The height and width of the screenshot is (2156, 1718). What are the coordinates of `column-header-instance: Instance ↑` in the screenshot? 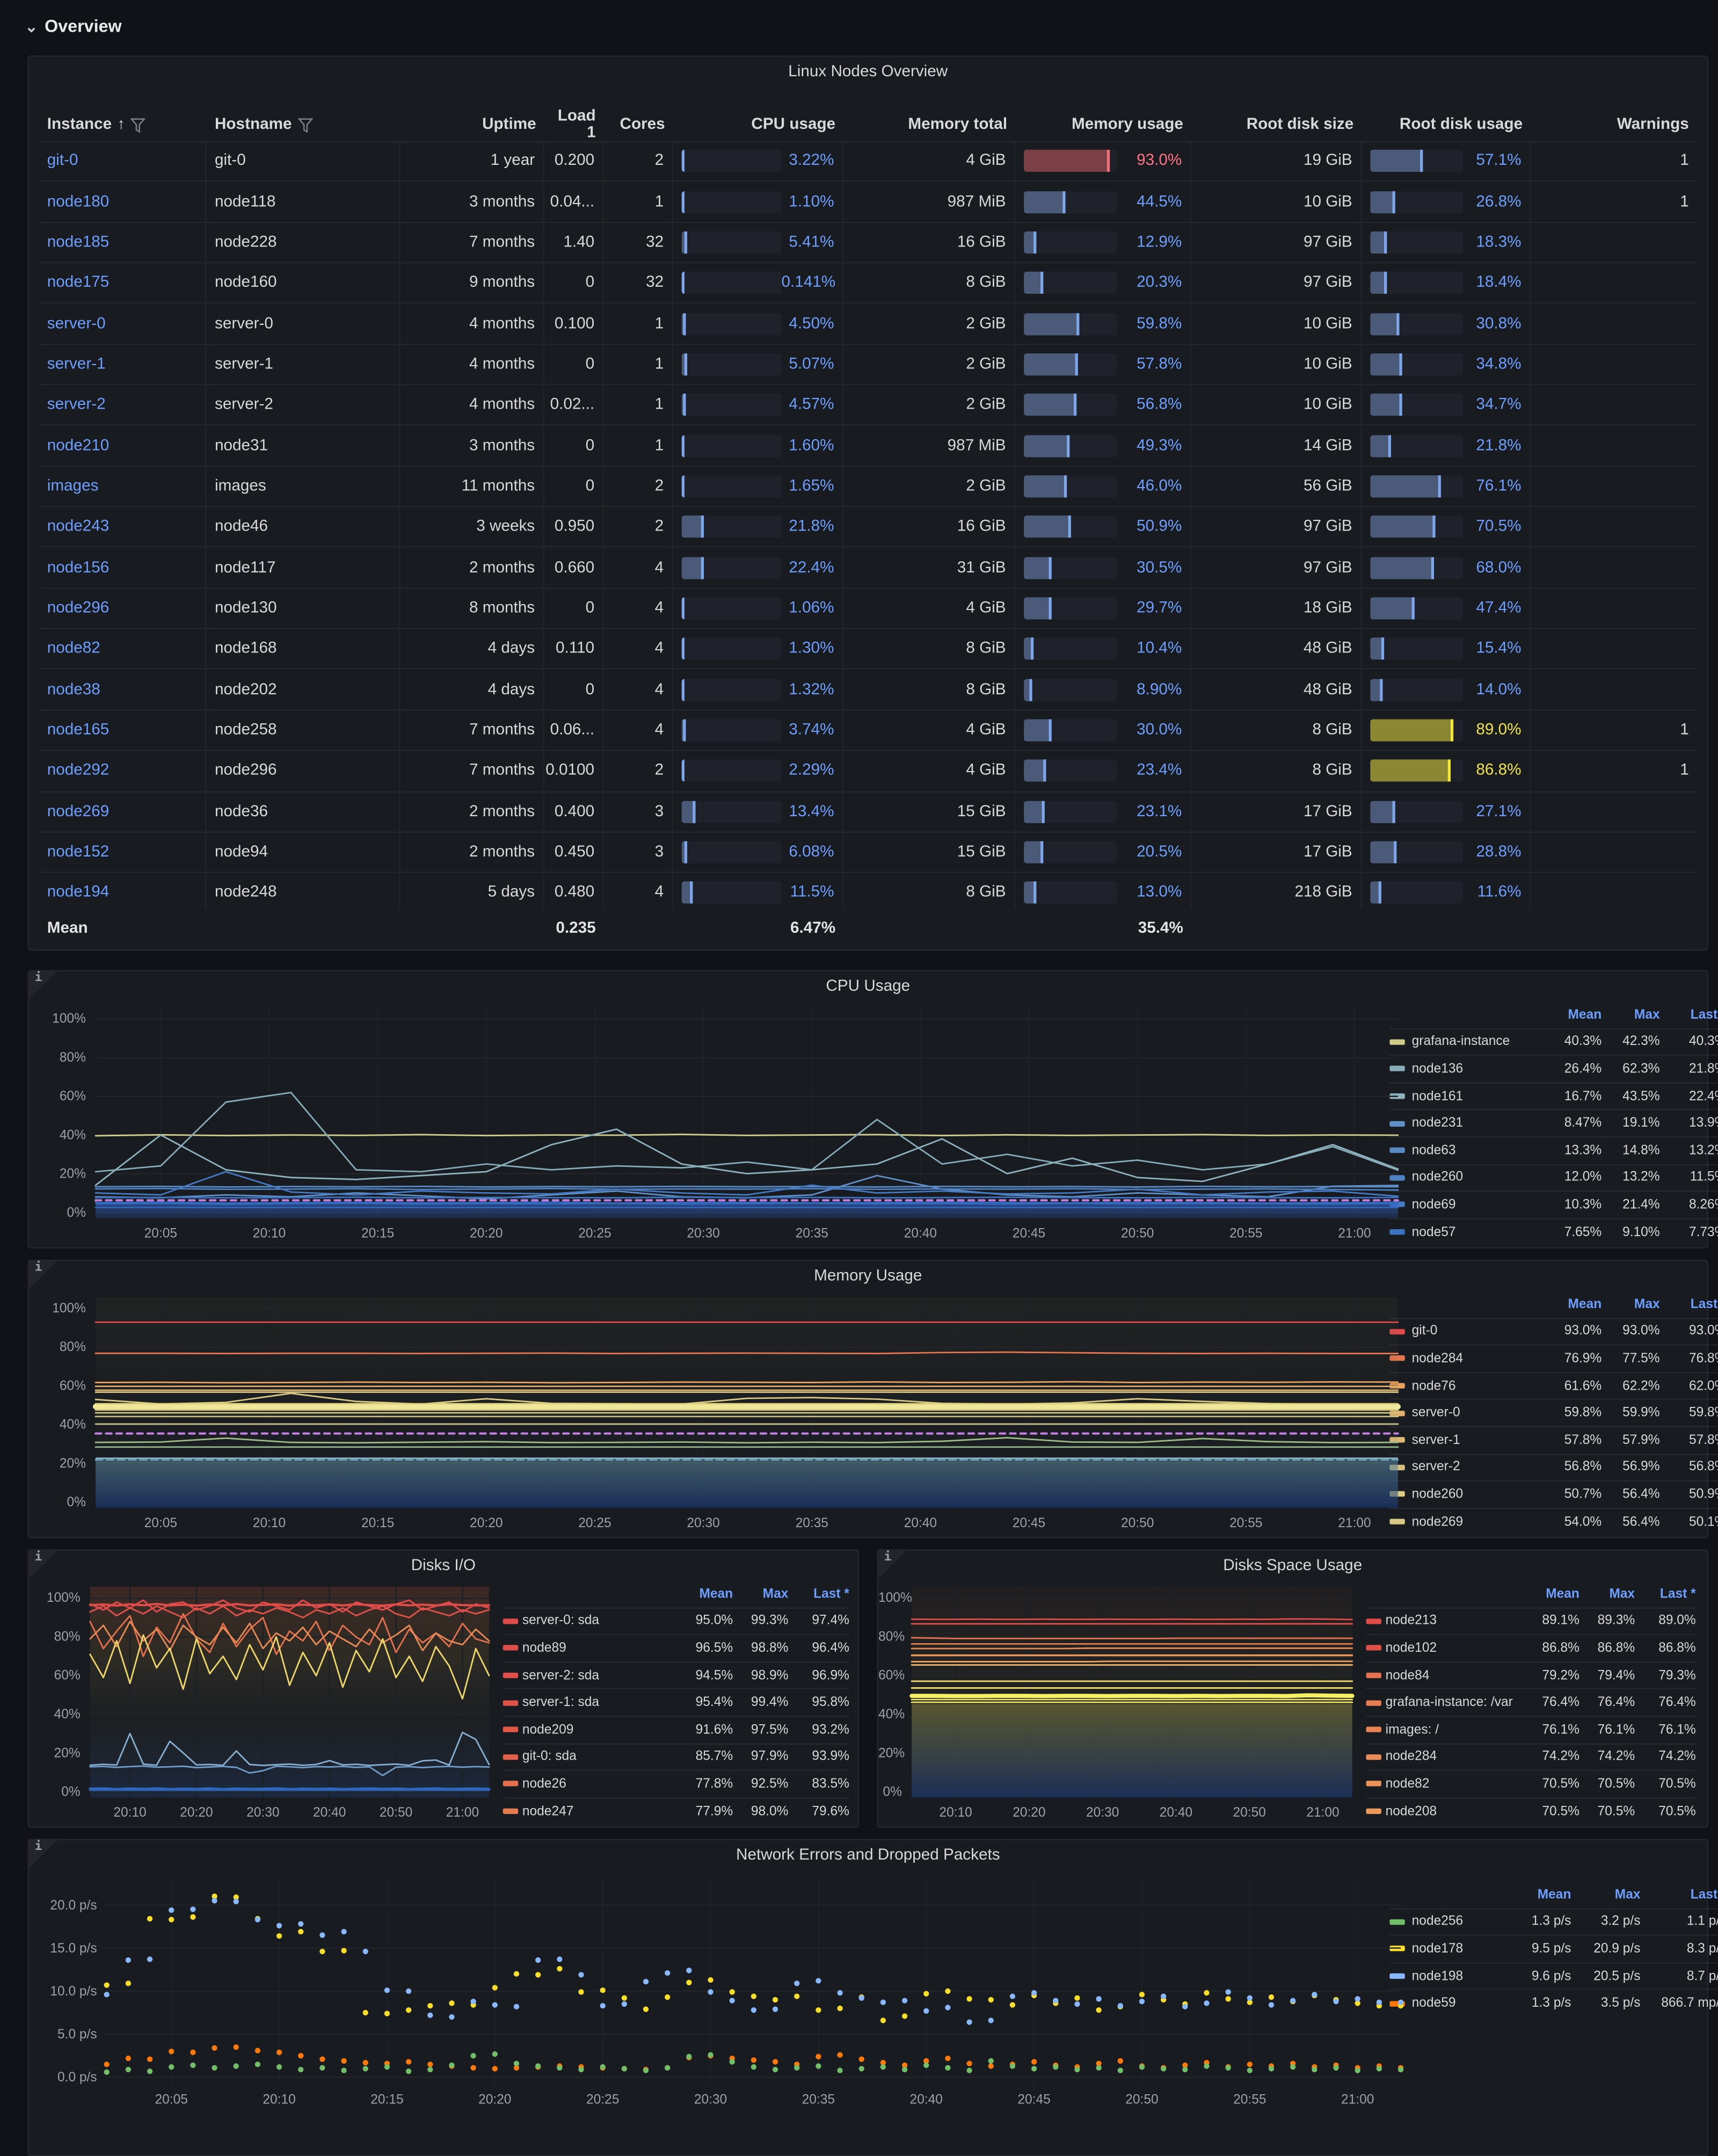 It's located at (122, 124).